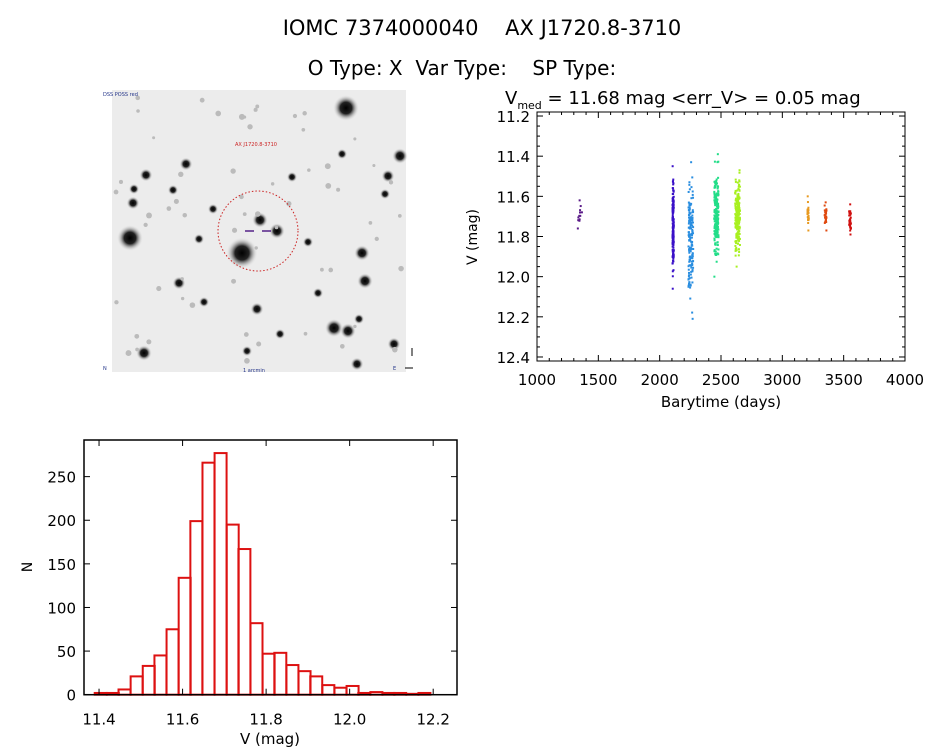 Image resolution: width=944 pixels, height=747 pixels. I want to click on y-tick-label: 11.8, so click(513, 238).